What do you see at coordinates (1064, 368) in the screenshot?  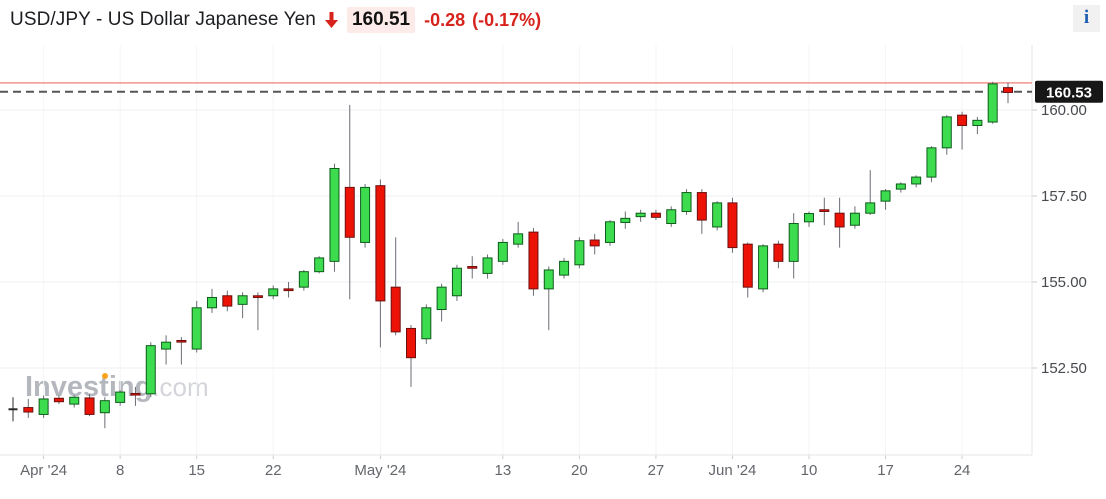 I see `y-axis-label: 152.50` at bounding box center [1064, 368].